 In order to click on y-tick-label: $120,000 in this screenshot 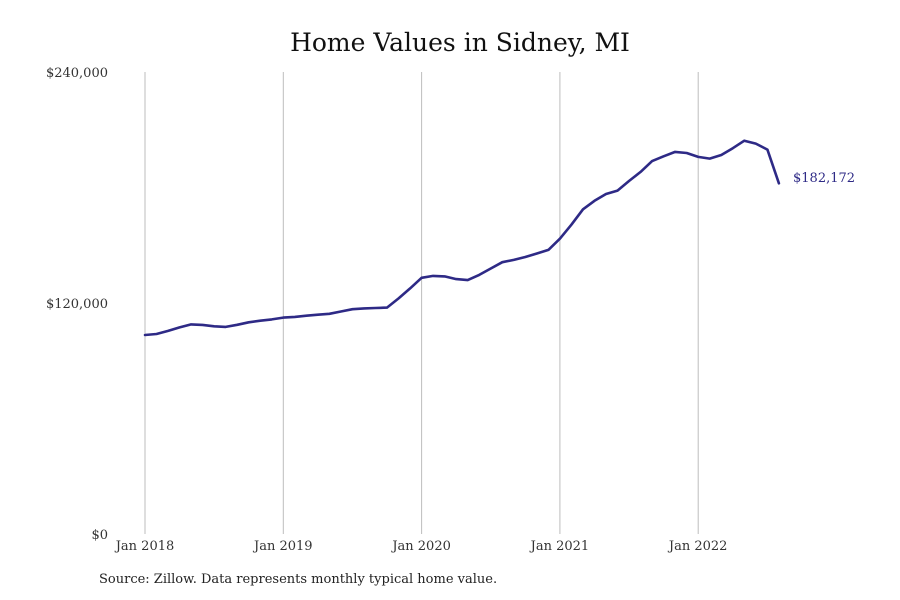, I will do `click(77, 304)`.